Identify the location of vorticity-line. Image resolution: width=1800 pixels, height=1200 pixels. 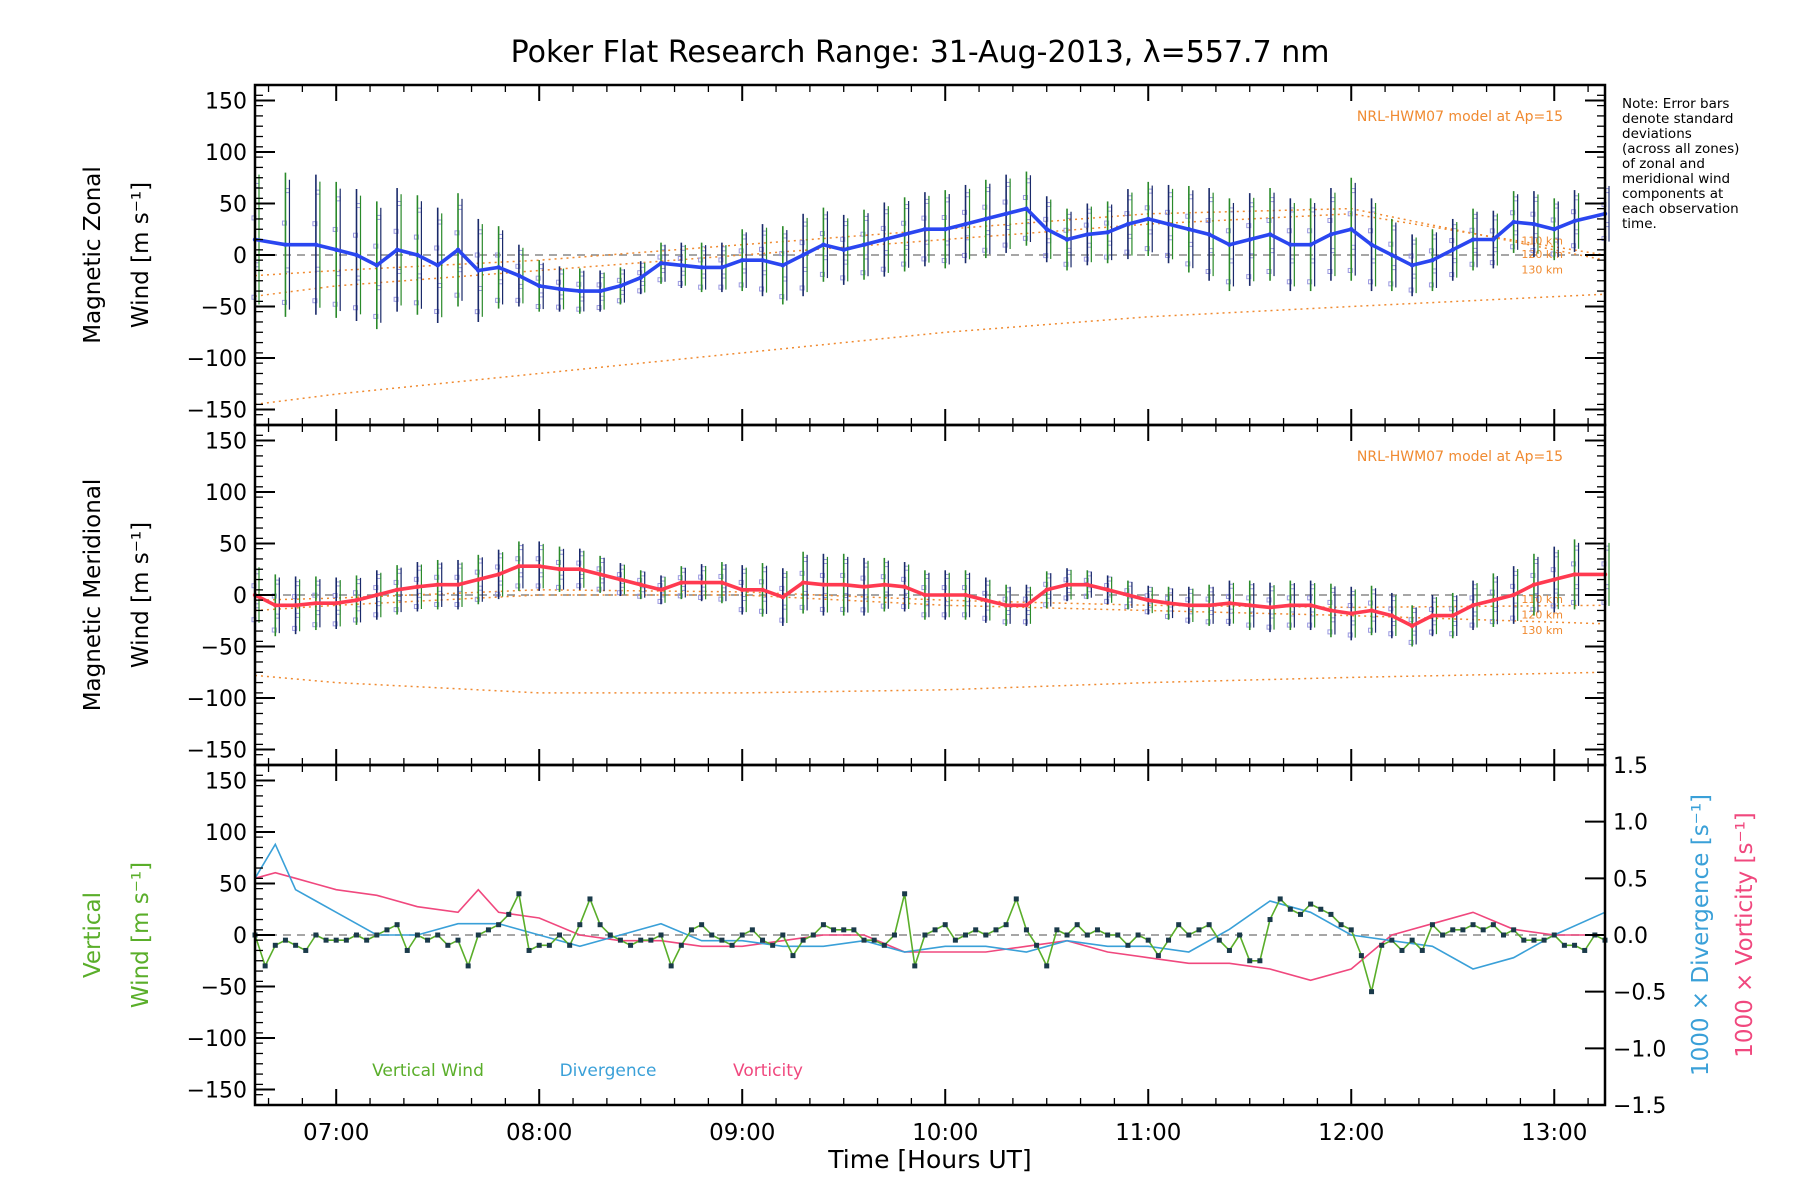
(929, 926).